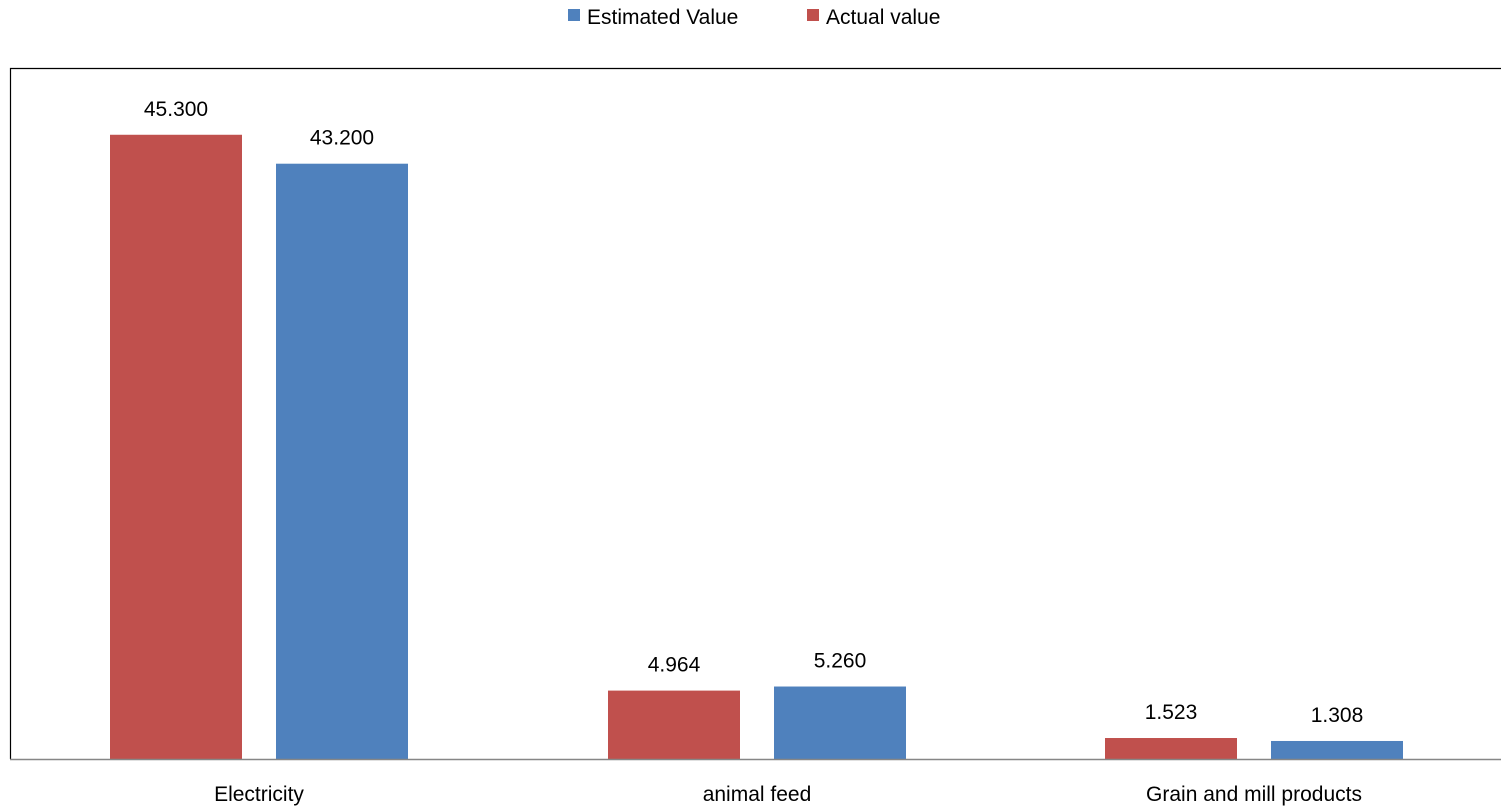  Describe the element at coordinates (574, 15) in the screenshot. I see `legend-swatch-estimated-value` at that location.